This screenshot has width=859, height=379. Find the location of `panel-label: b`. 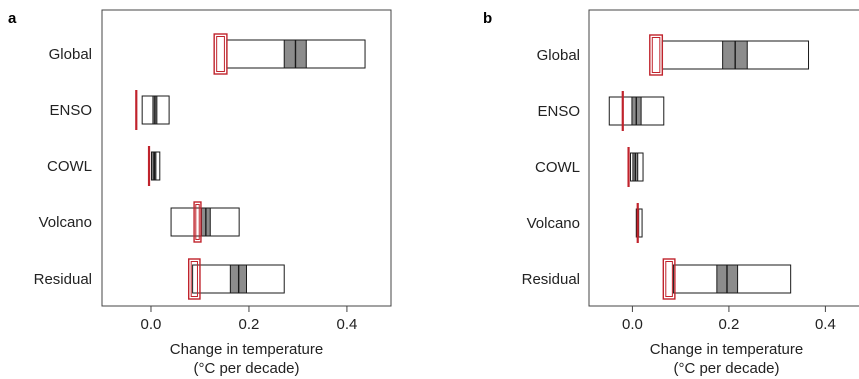

panel-label: b is located at coordinates (487, 18).